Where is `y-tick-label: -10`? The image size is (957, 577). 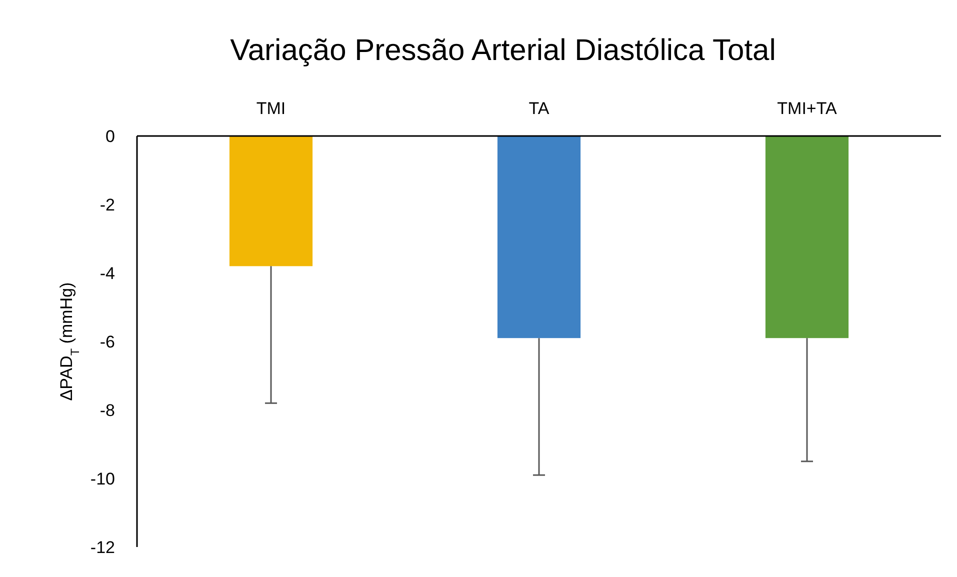
y-tick-label: -10 is located at coordinates (102, 478).